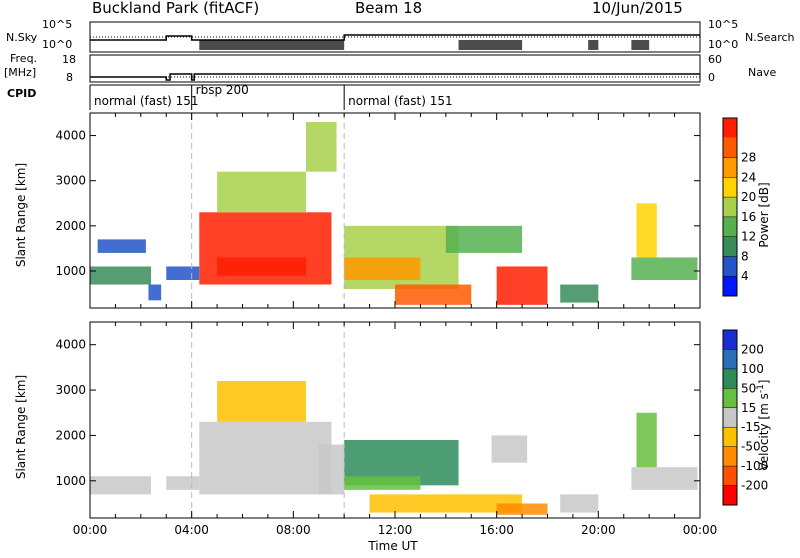  I want to click on nsky-tick-bottom: 10^0, so click(57, 44).